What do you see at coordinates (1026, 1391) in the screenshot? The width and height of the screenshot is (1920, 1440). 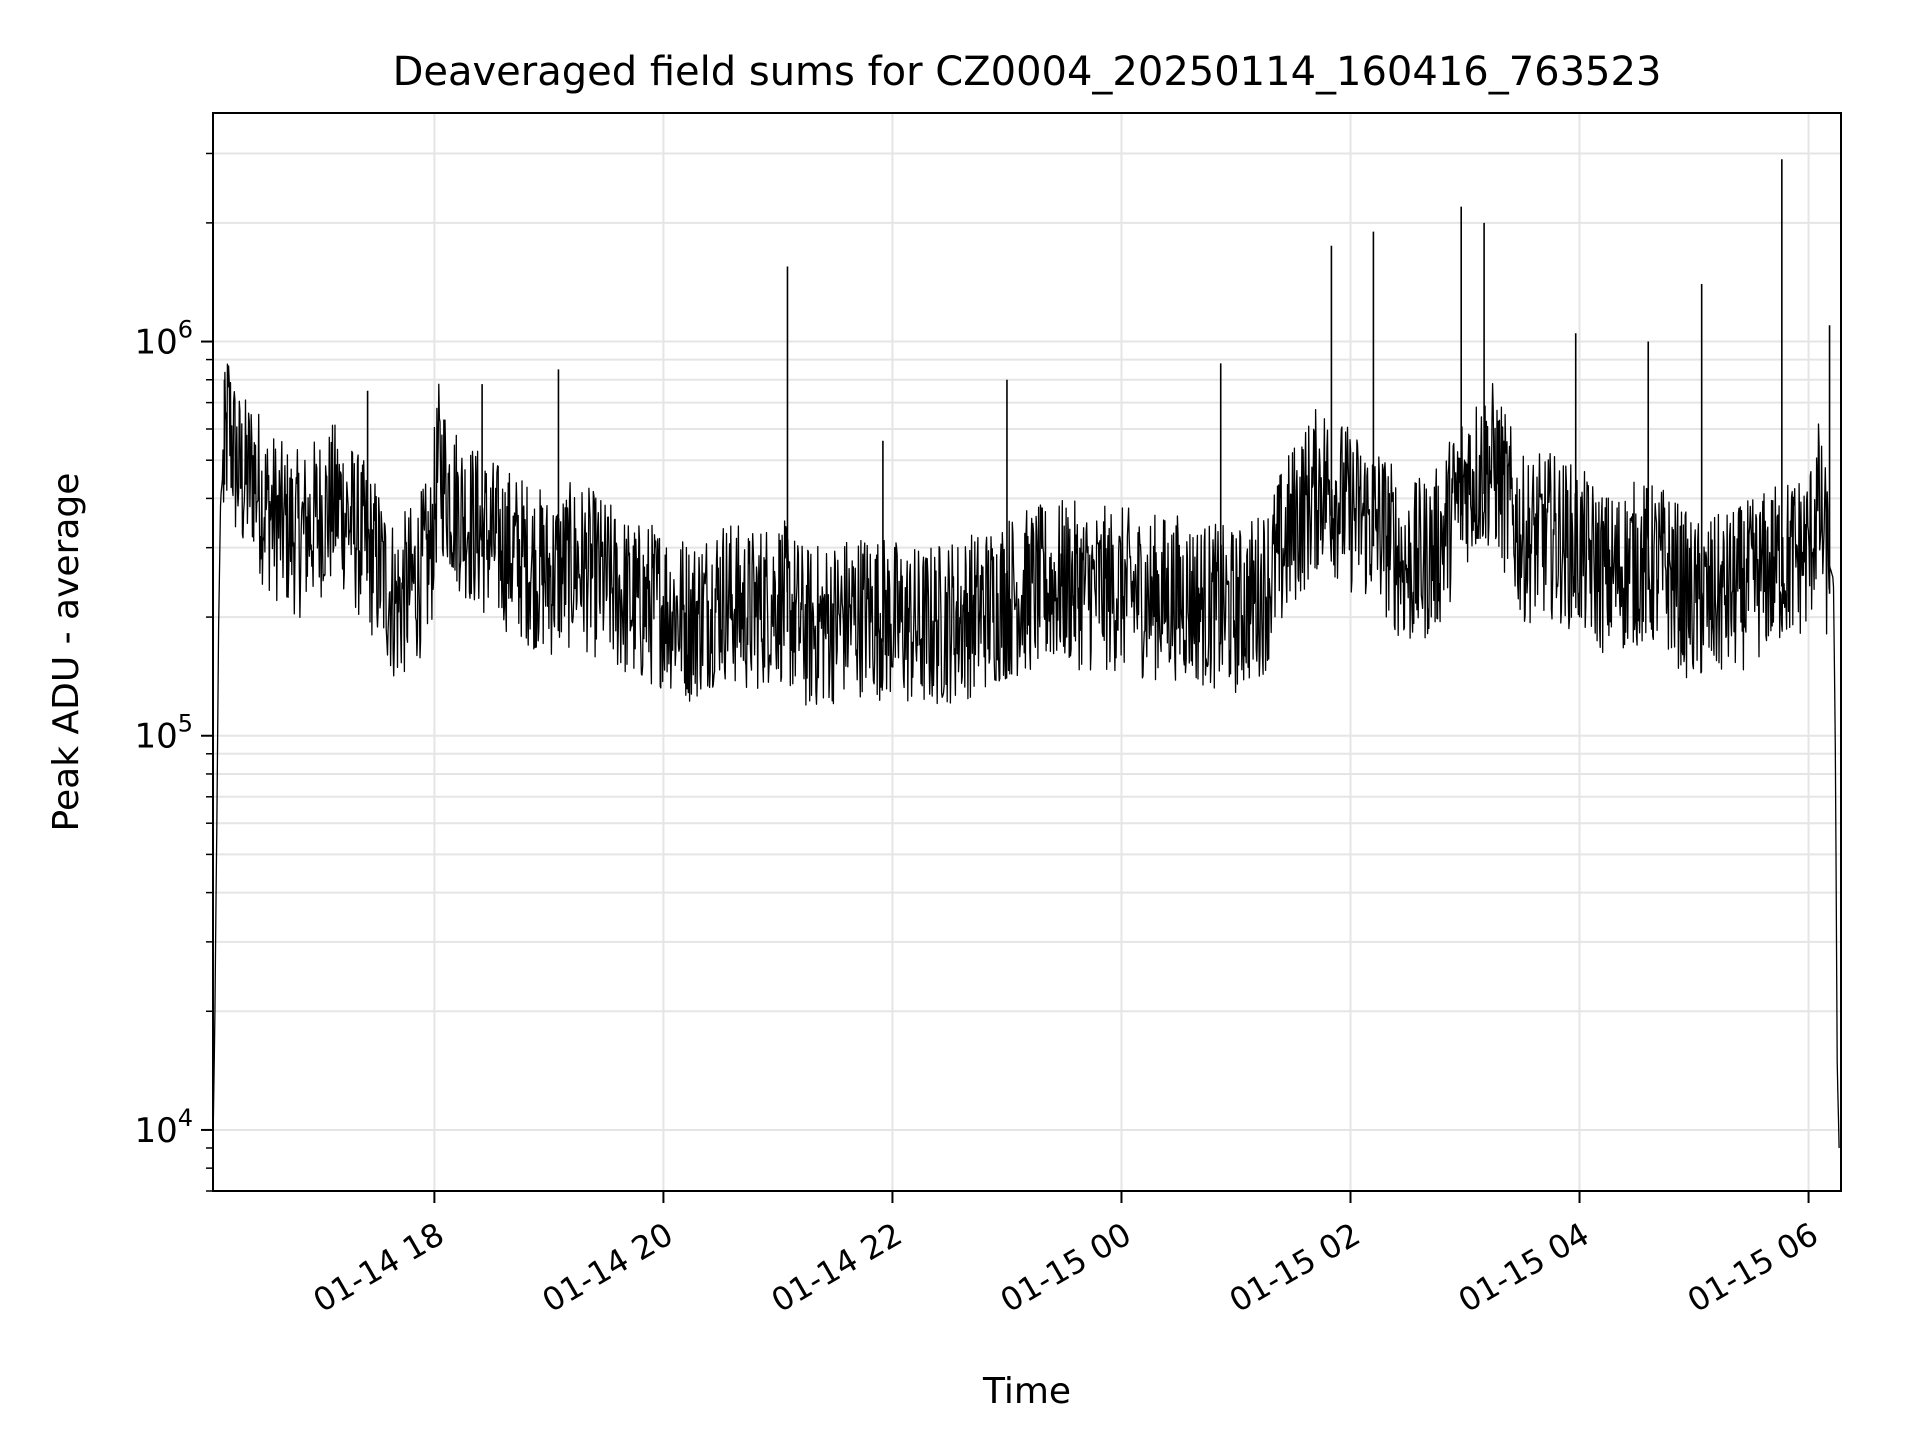 I see `x-axis-label: Time` at bounding box center [1026, 1391].